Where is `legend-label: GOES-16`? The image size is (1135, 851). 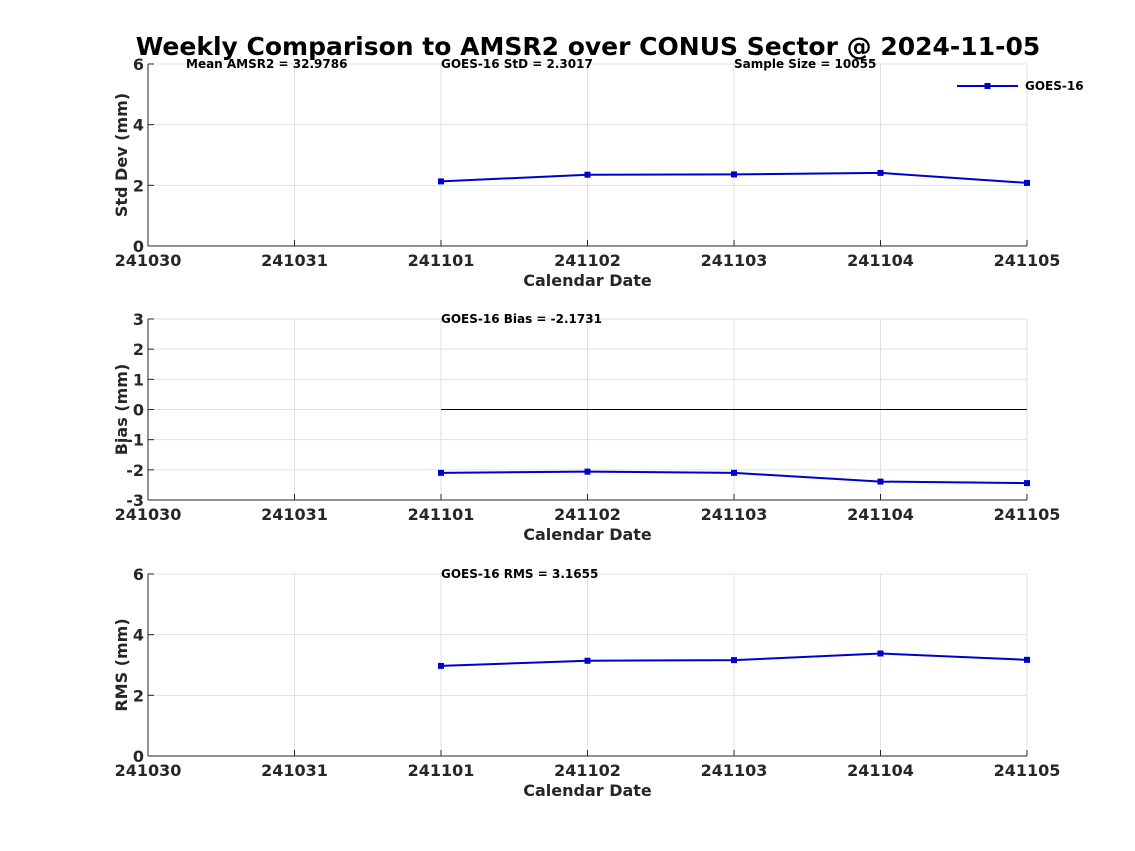 legend-label: GOES-16 is located at coordinates (1054, 86).